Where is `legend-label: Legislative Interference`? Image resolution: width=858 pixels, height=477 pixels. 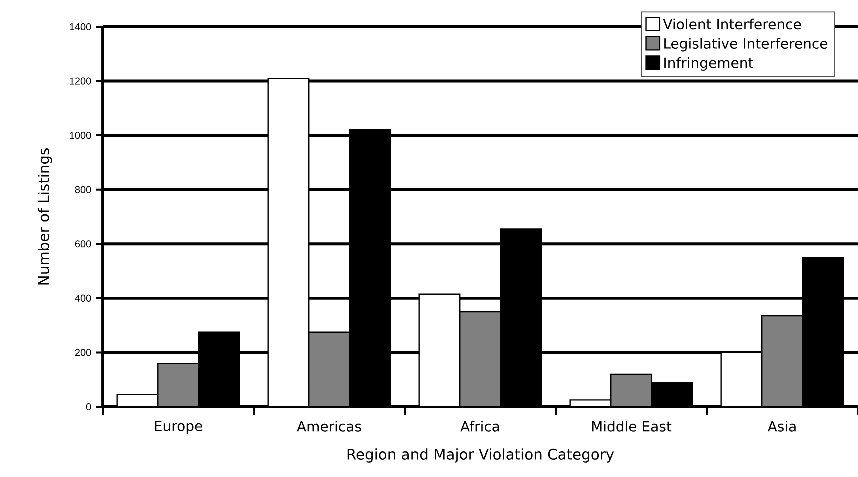
legend-label: Legislative Interference is located at coordinates (746, 45).